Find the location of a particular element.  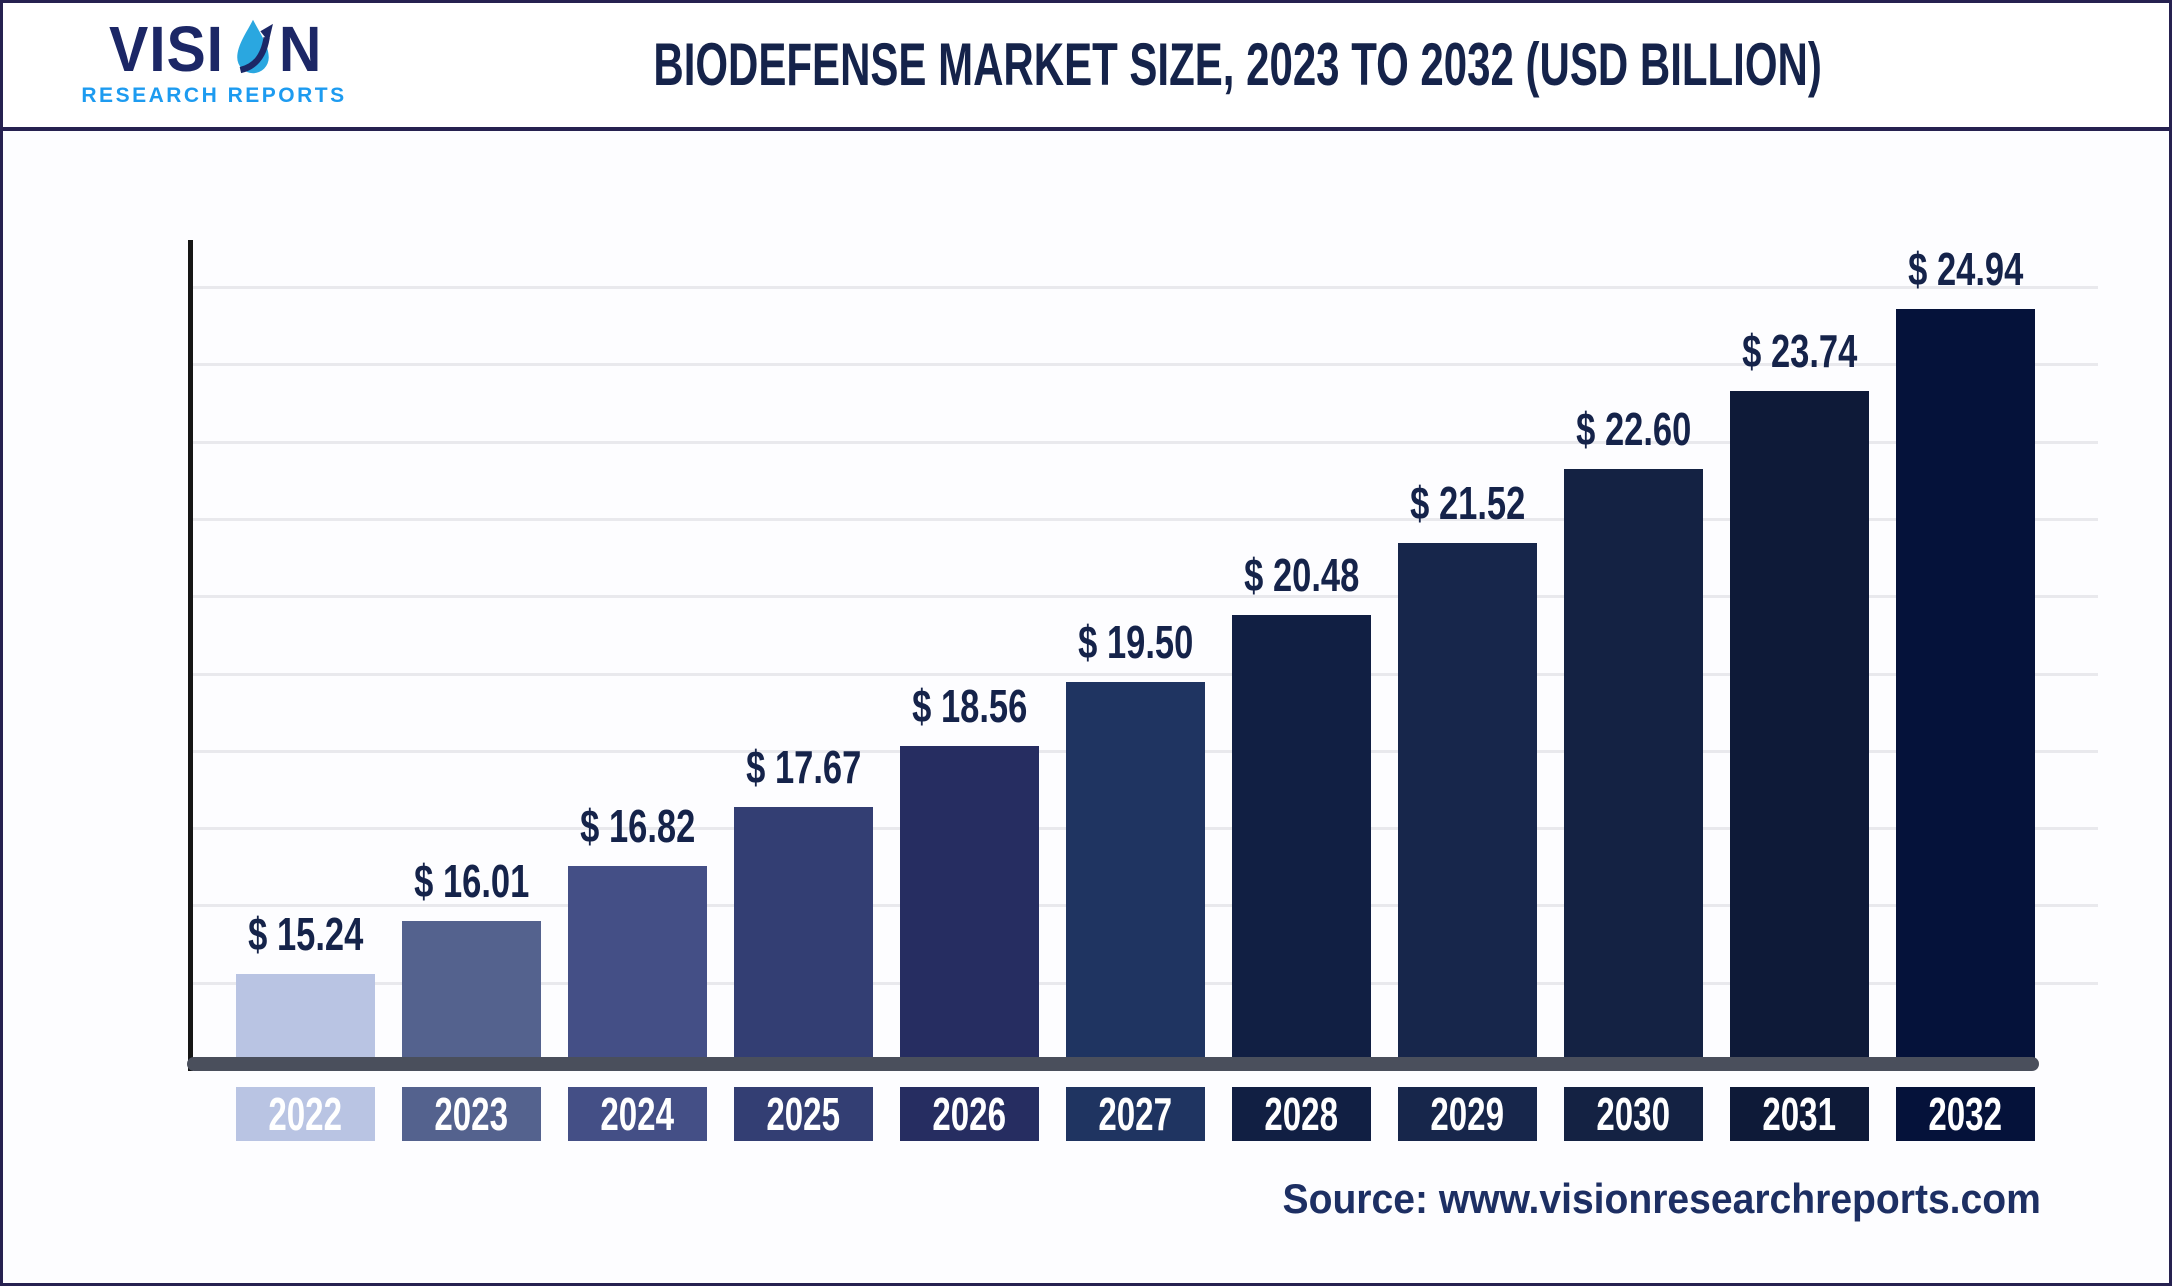

year-label-2029: 2029 is located at coordinates (1467, 1114).